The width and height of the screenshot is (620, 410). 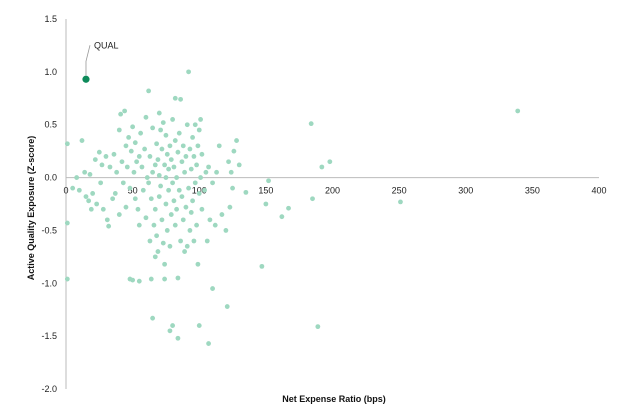 I want to click on x-tick-label: 0, so click(x=65, y=191).